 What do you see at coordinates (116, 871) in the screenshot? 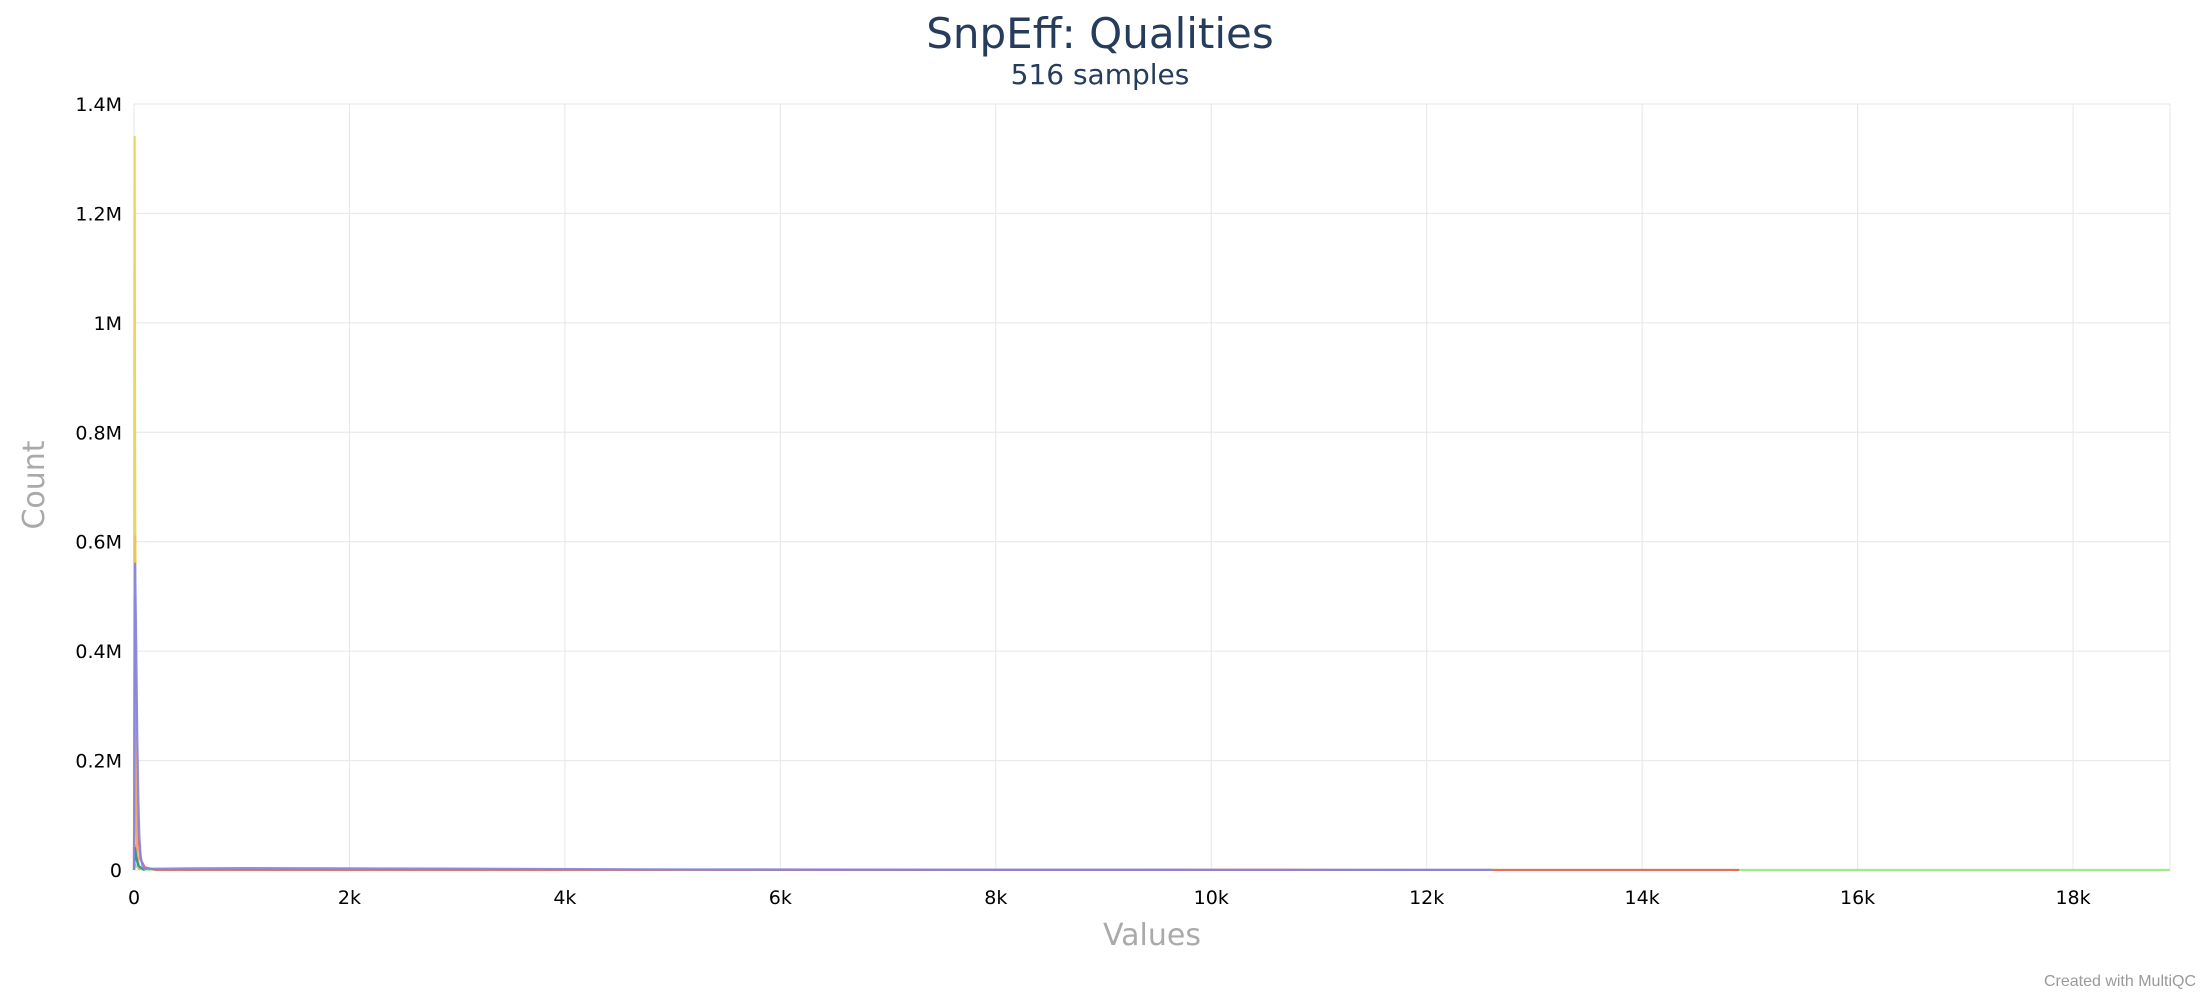
I see `y-tick-label: 0` at bounding box center [116, 871].